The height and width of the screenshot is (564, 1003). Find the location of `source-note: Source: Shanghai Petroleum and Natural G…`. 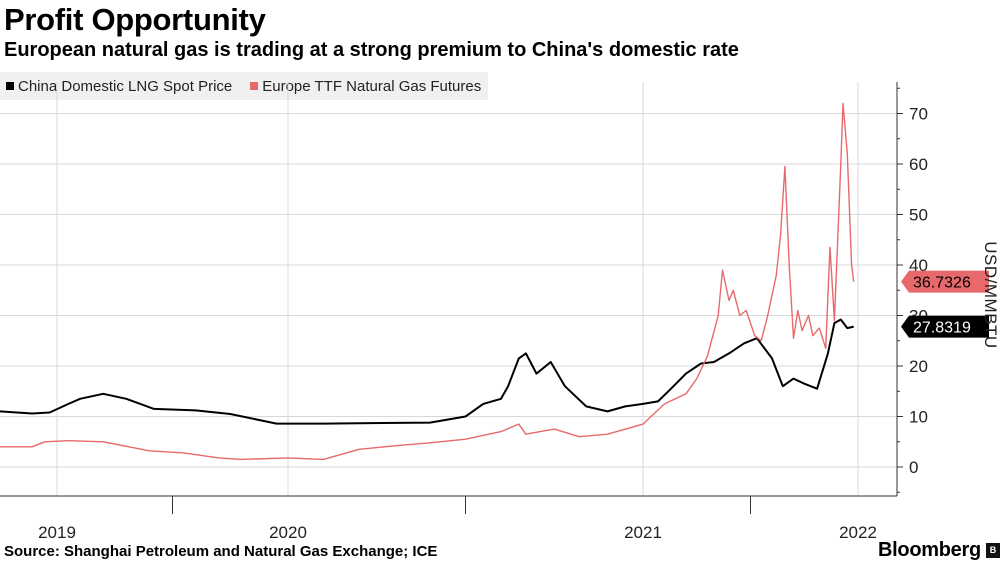

source-note: Source: Shanghai Petroleum and Natural G… is located at coordinates (221, 551).